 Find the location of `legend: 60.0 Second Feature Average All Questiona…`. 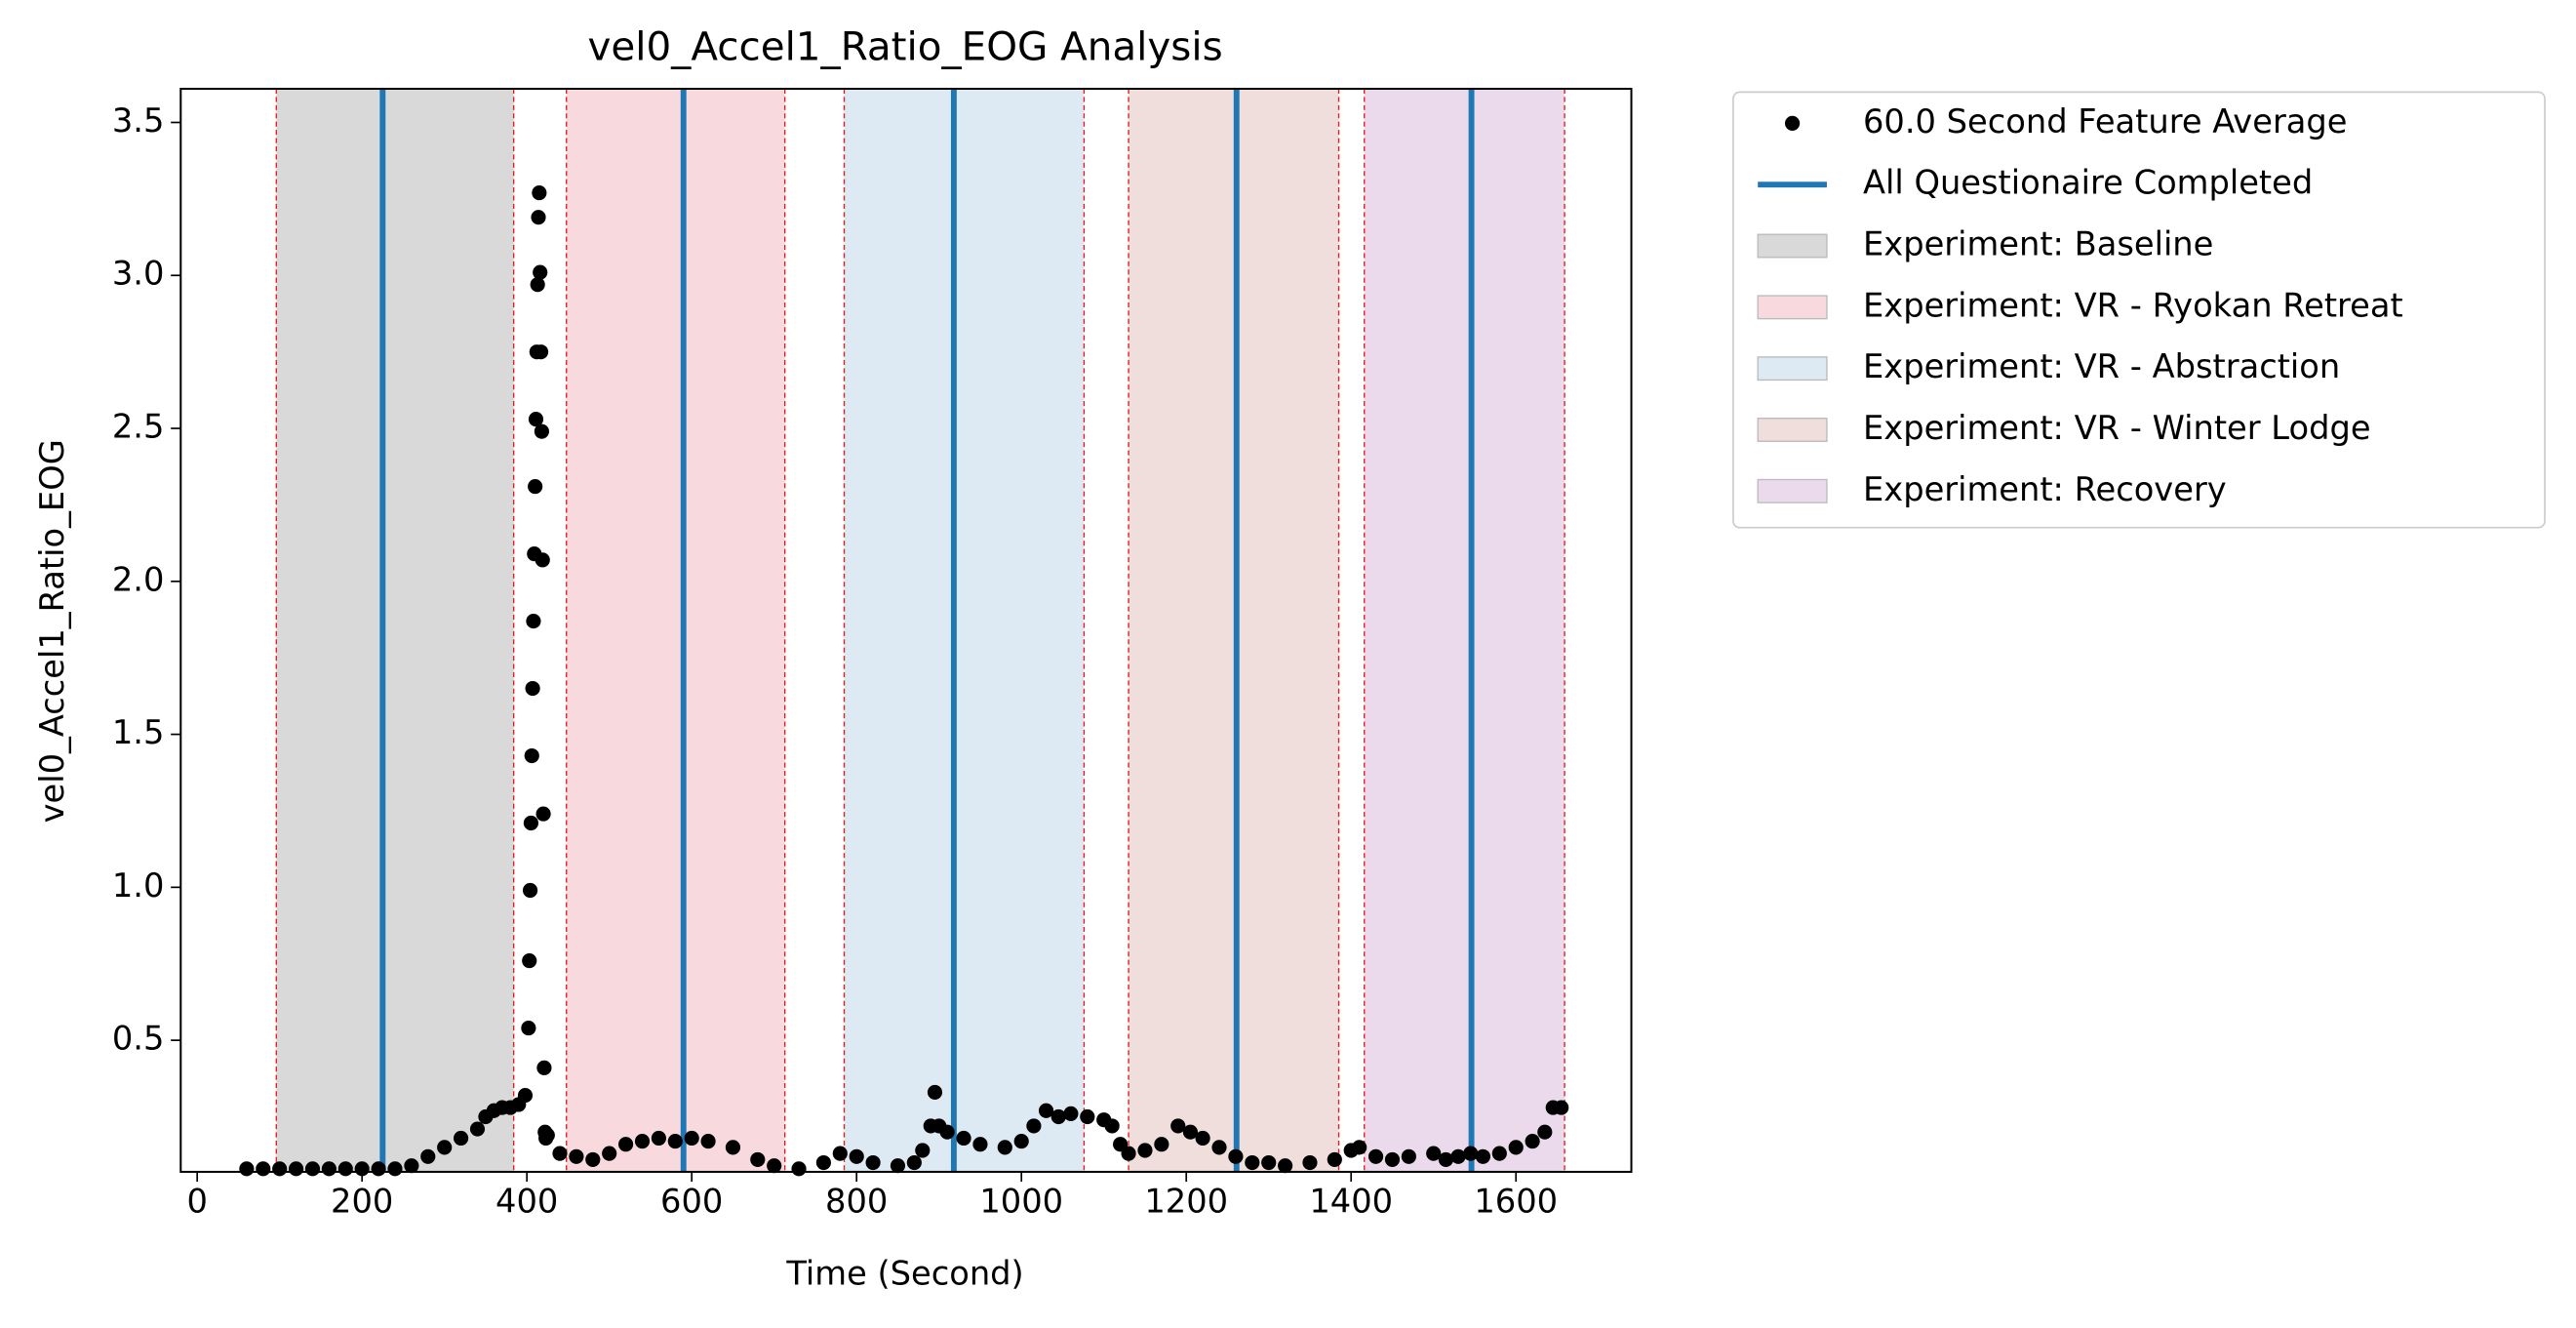

legend: 60.0 Second Feature Average All Questiona… is located at coordinates (2139, 310).